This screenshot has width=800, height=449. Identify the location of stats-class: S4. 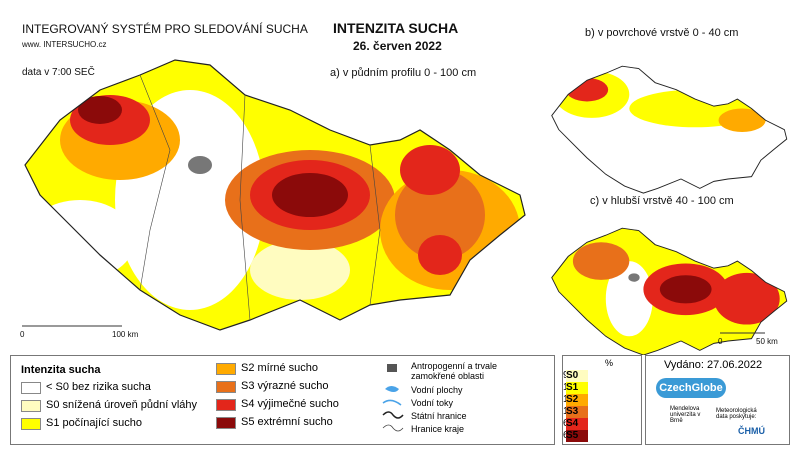
(577, 424).